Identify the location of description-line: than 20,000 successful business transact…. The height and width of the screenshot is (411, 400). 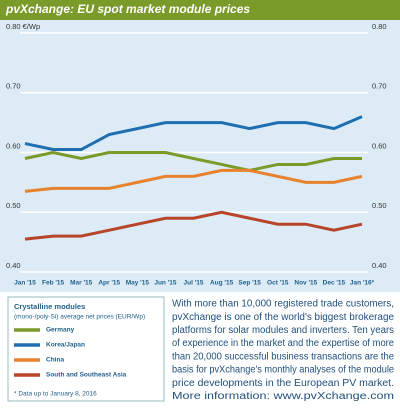
(283, 356).